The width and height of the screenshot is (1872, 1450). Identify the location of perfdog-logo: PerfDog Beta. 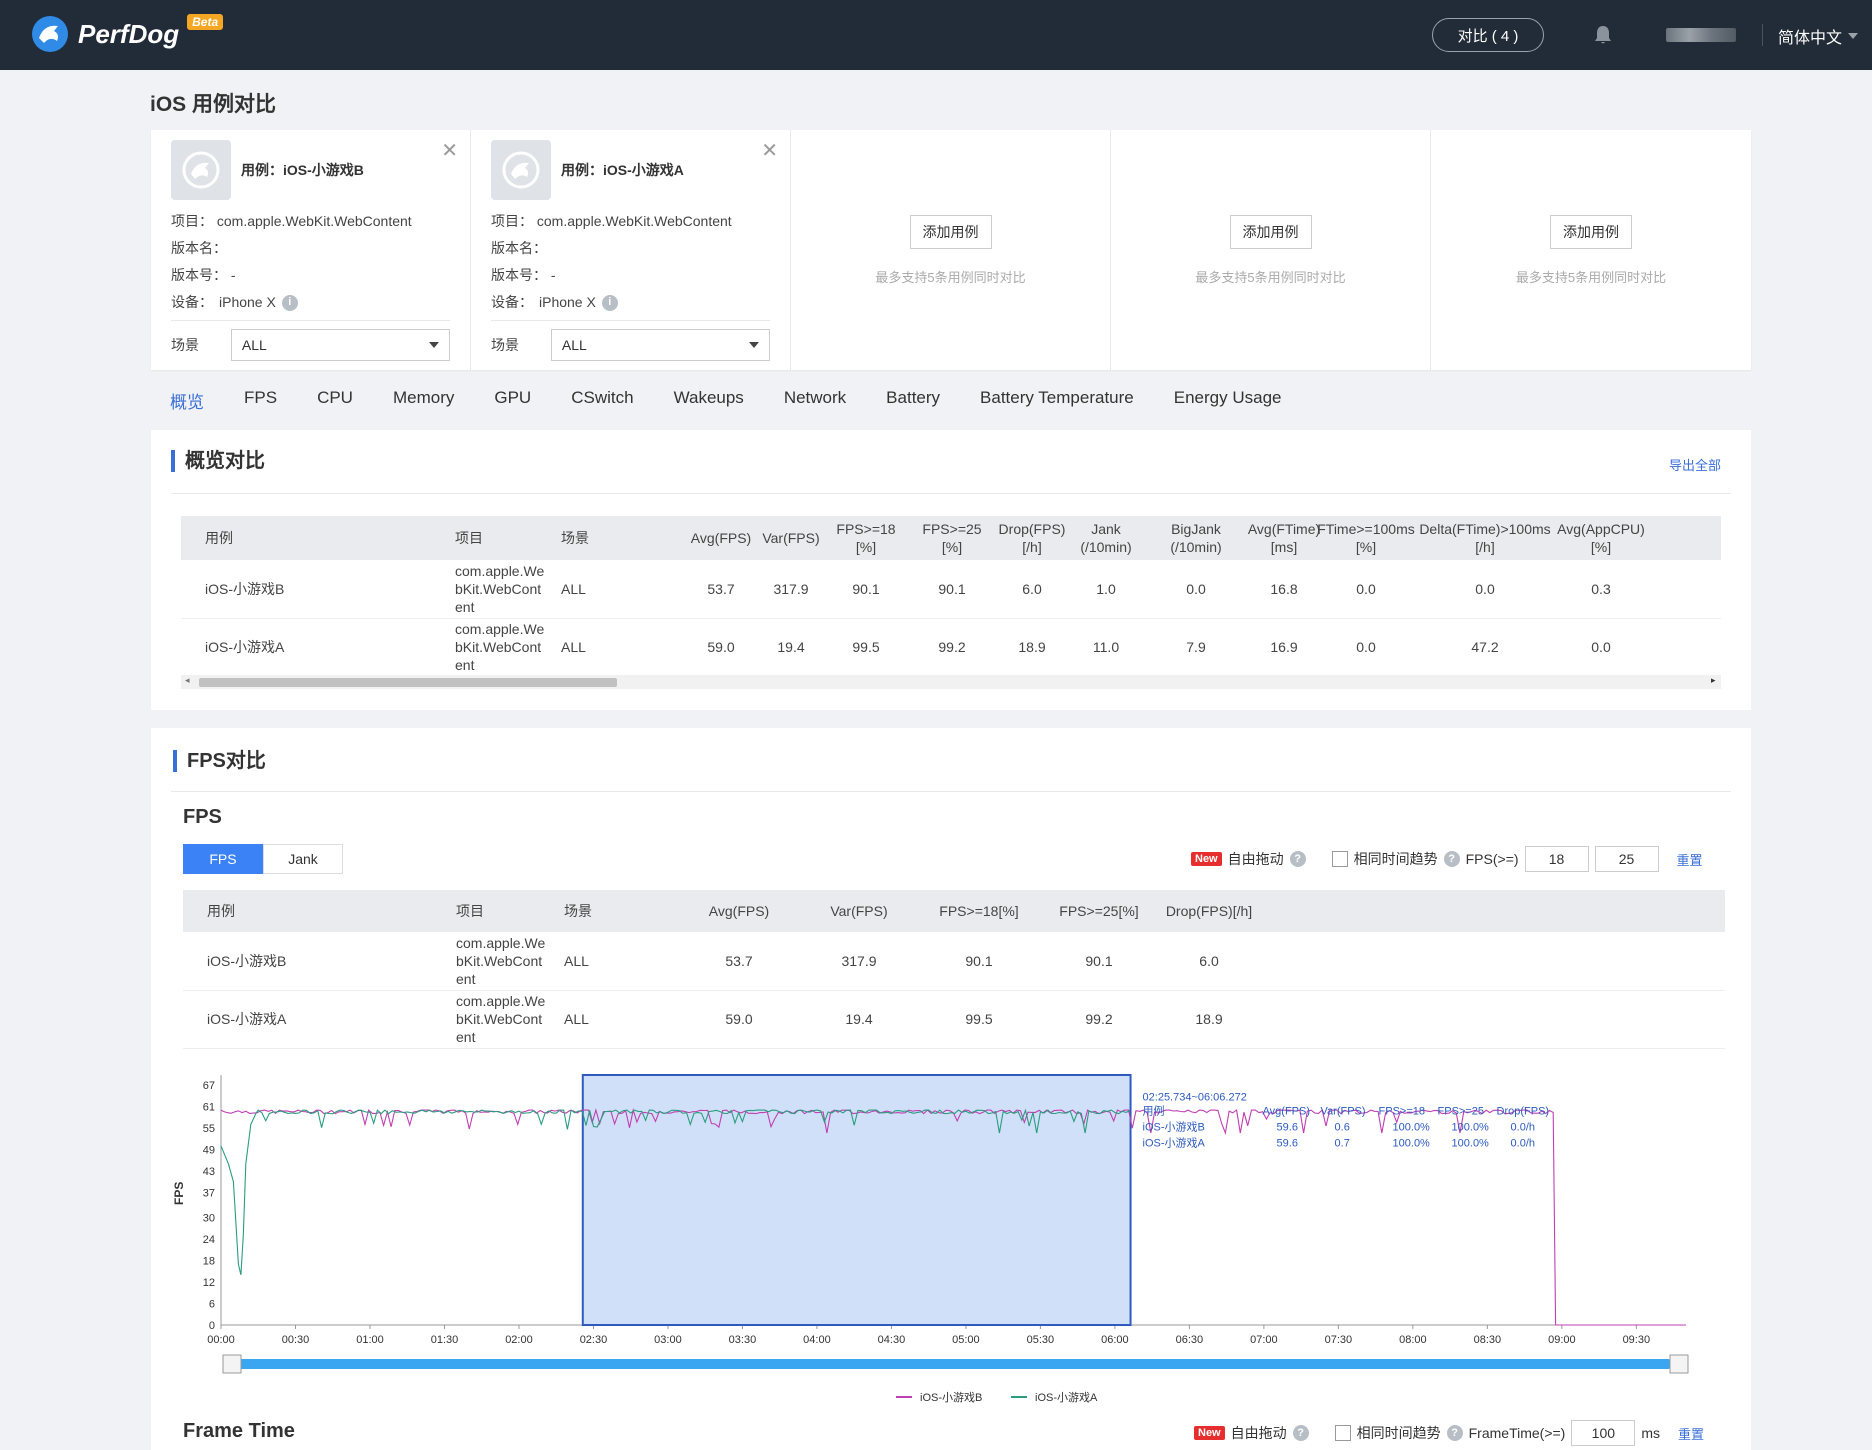
(127, 34).